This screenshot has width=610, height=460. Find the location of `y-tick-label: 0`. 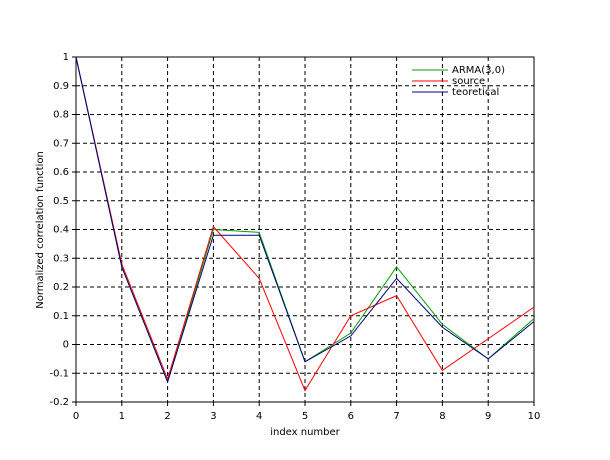

y-tick-label: 0 is located at coordinates (66, 345).